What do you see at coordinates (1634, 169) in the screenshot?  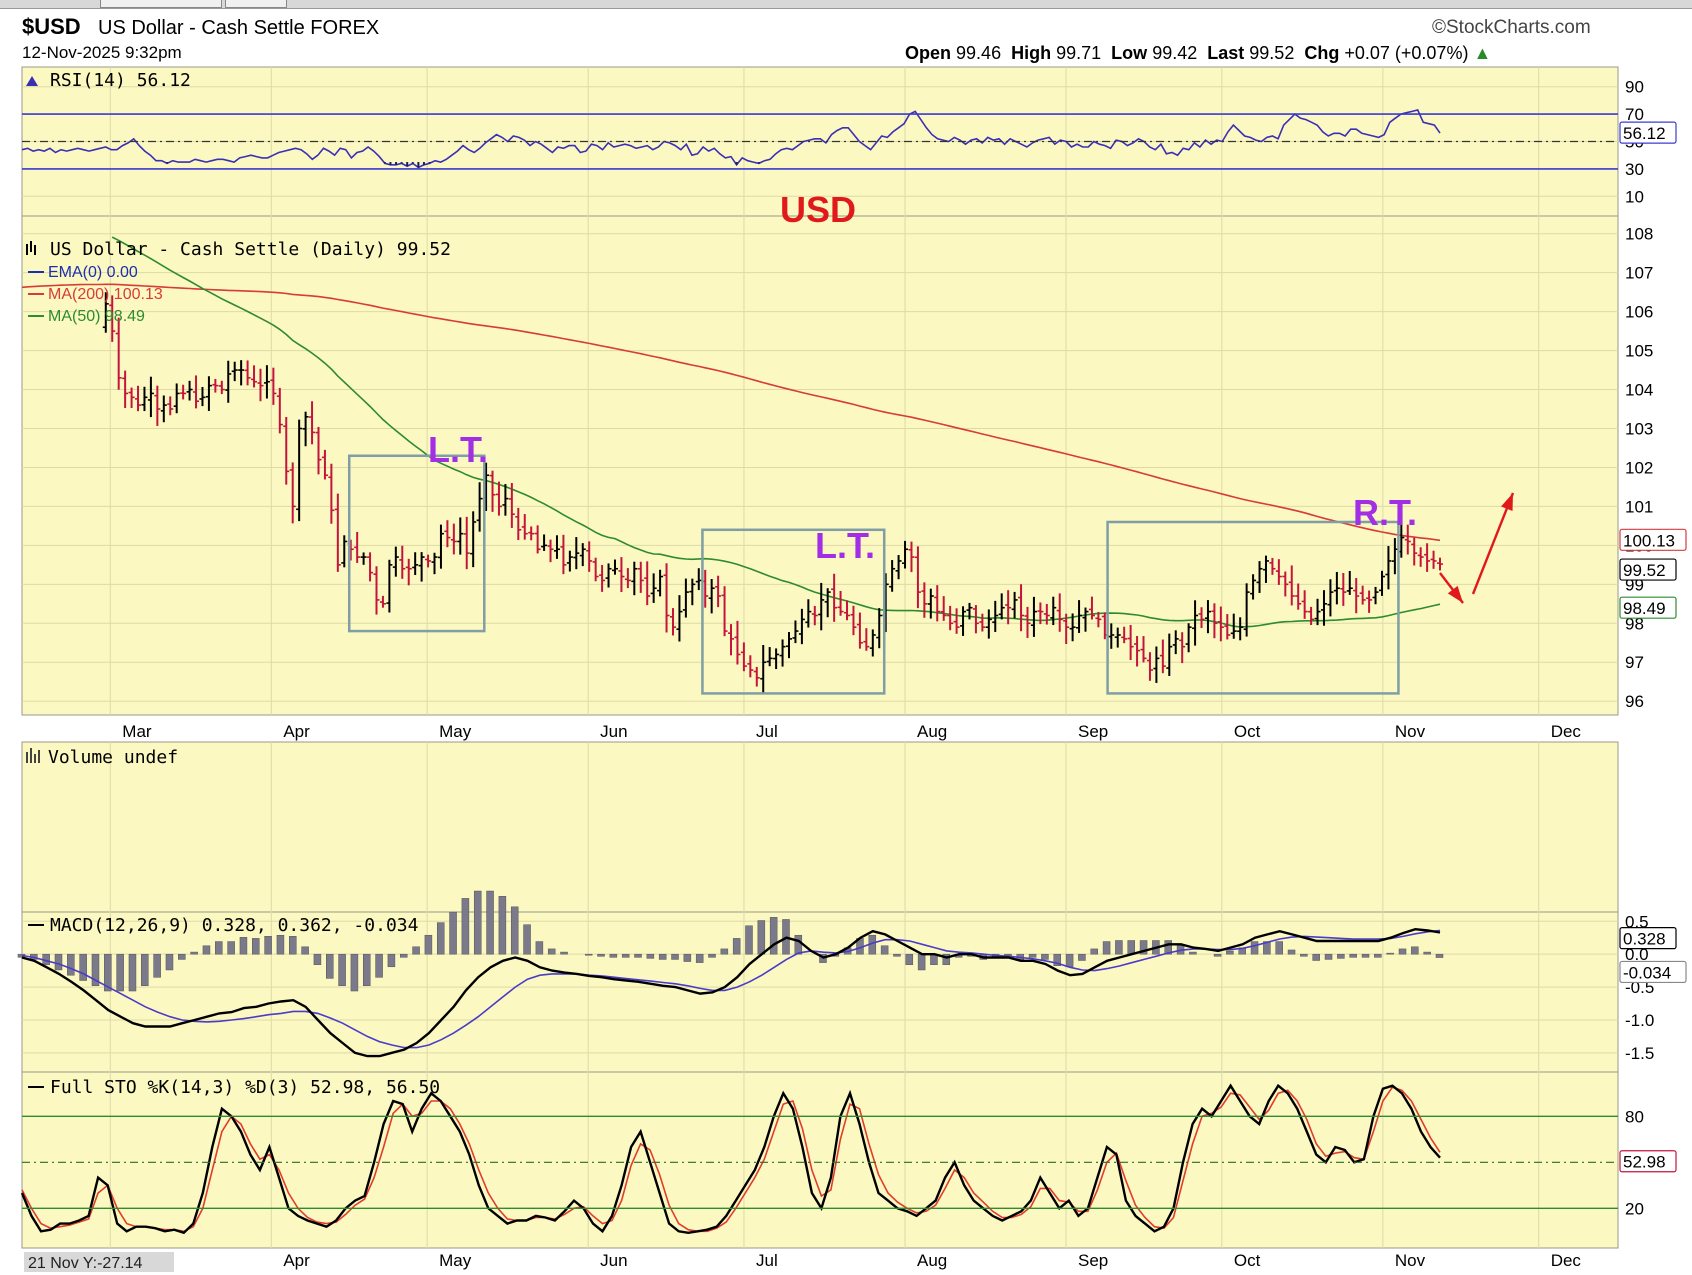 I see `rsi-y-tick-label: 30` at bounding box center [1634, 169].